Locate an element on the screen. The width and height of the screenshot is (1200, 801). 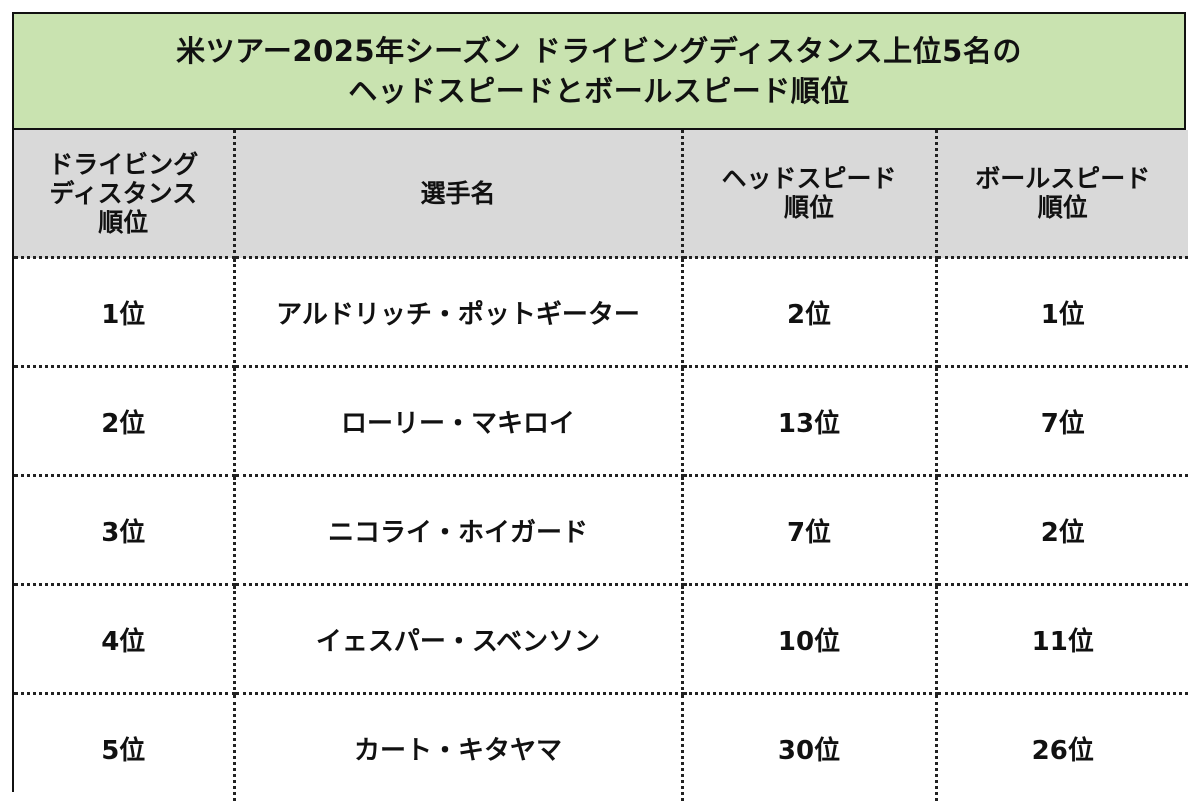
head-speed-rank-cell: 30位 is located at coordinates (809, 747).